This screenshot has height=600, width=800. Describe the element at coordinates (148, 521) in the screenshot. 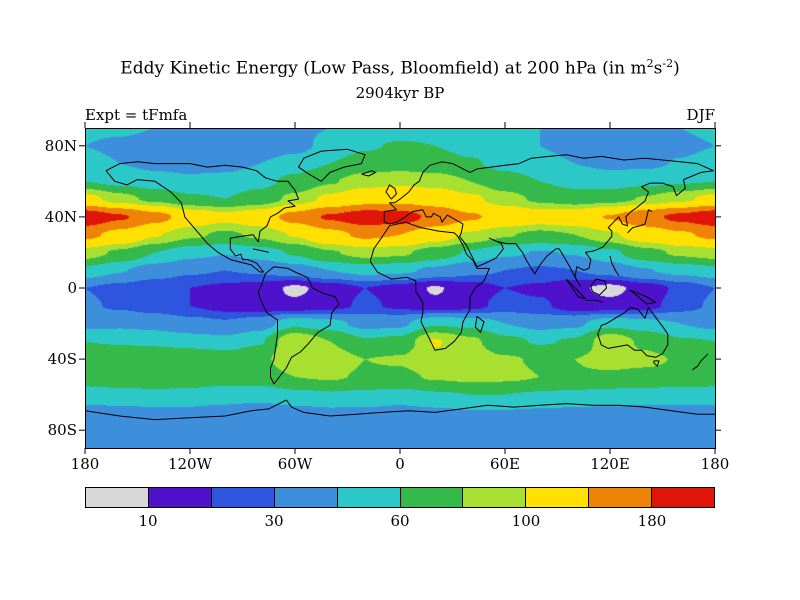

I see `colorbar-label: 10` at that location.